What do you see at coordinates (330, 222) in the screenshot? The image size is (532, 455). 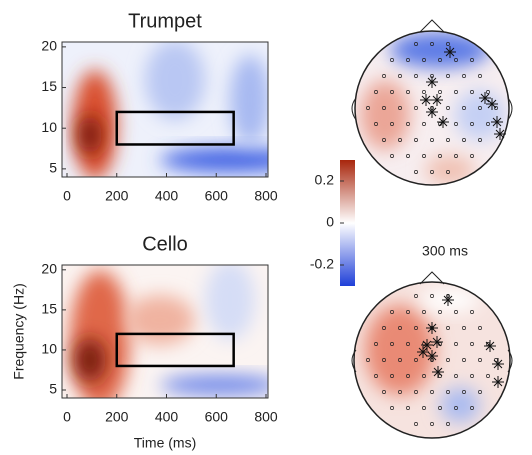 I see `colorbar-tick-label: 0` at bounding box center [330, 222].